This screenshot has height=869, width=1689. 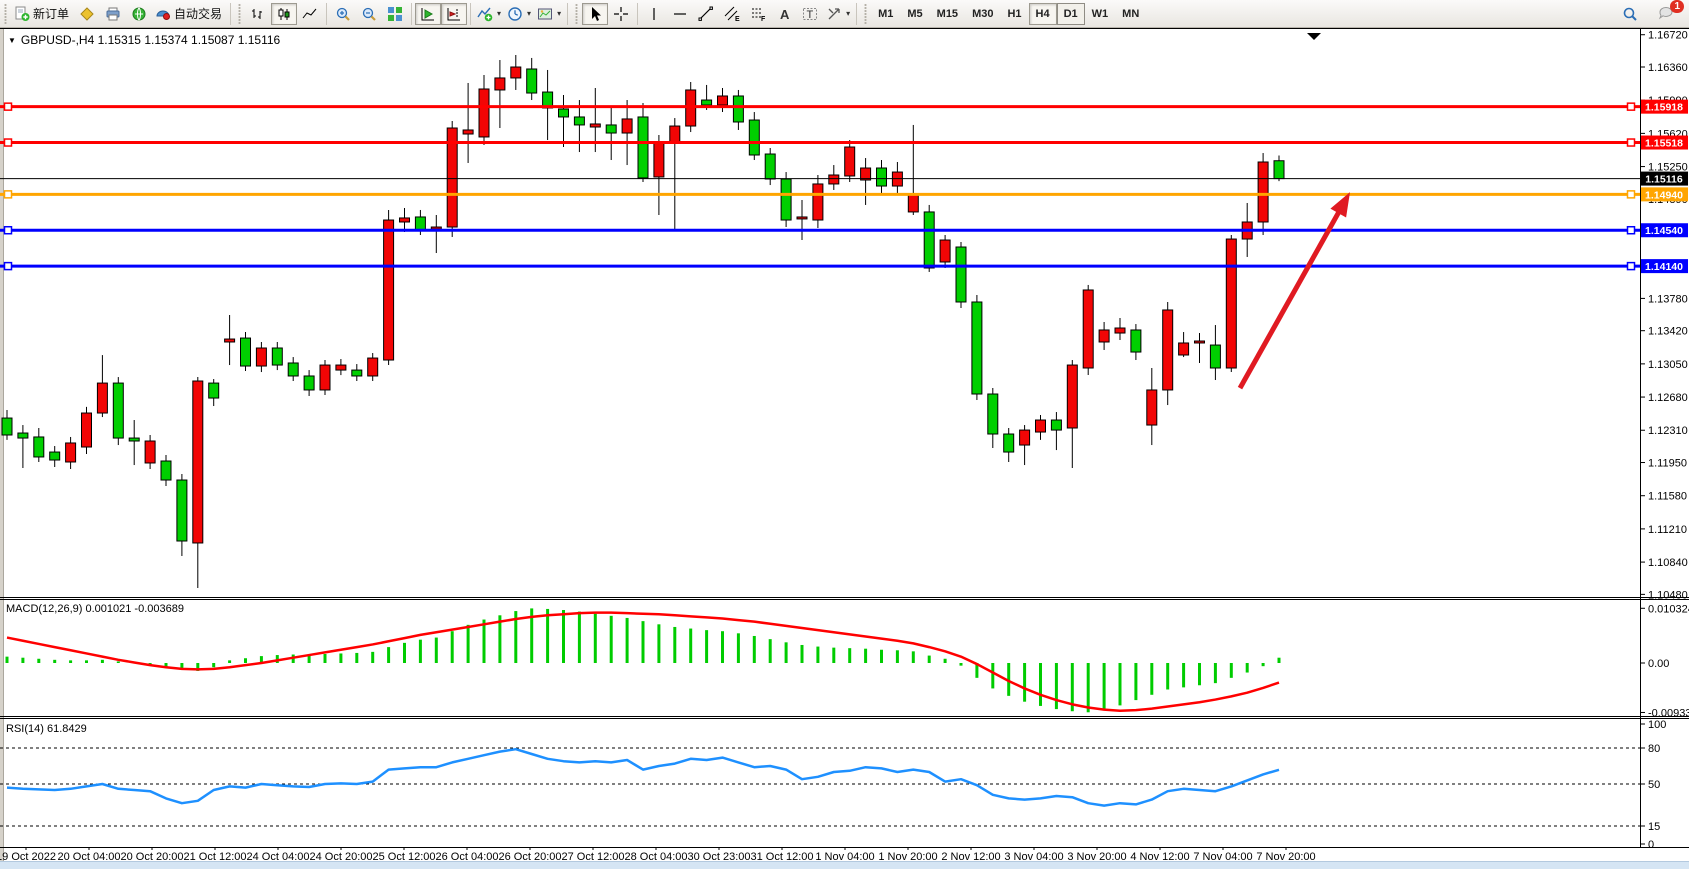 What do you see at coordinates (1131, 13) in the screenshot?
I see `timeframe-mn-button: MN` at bounding box center [1131, 13].